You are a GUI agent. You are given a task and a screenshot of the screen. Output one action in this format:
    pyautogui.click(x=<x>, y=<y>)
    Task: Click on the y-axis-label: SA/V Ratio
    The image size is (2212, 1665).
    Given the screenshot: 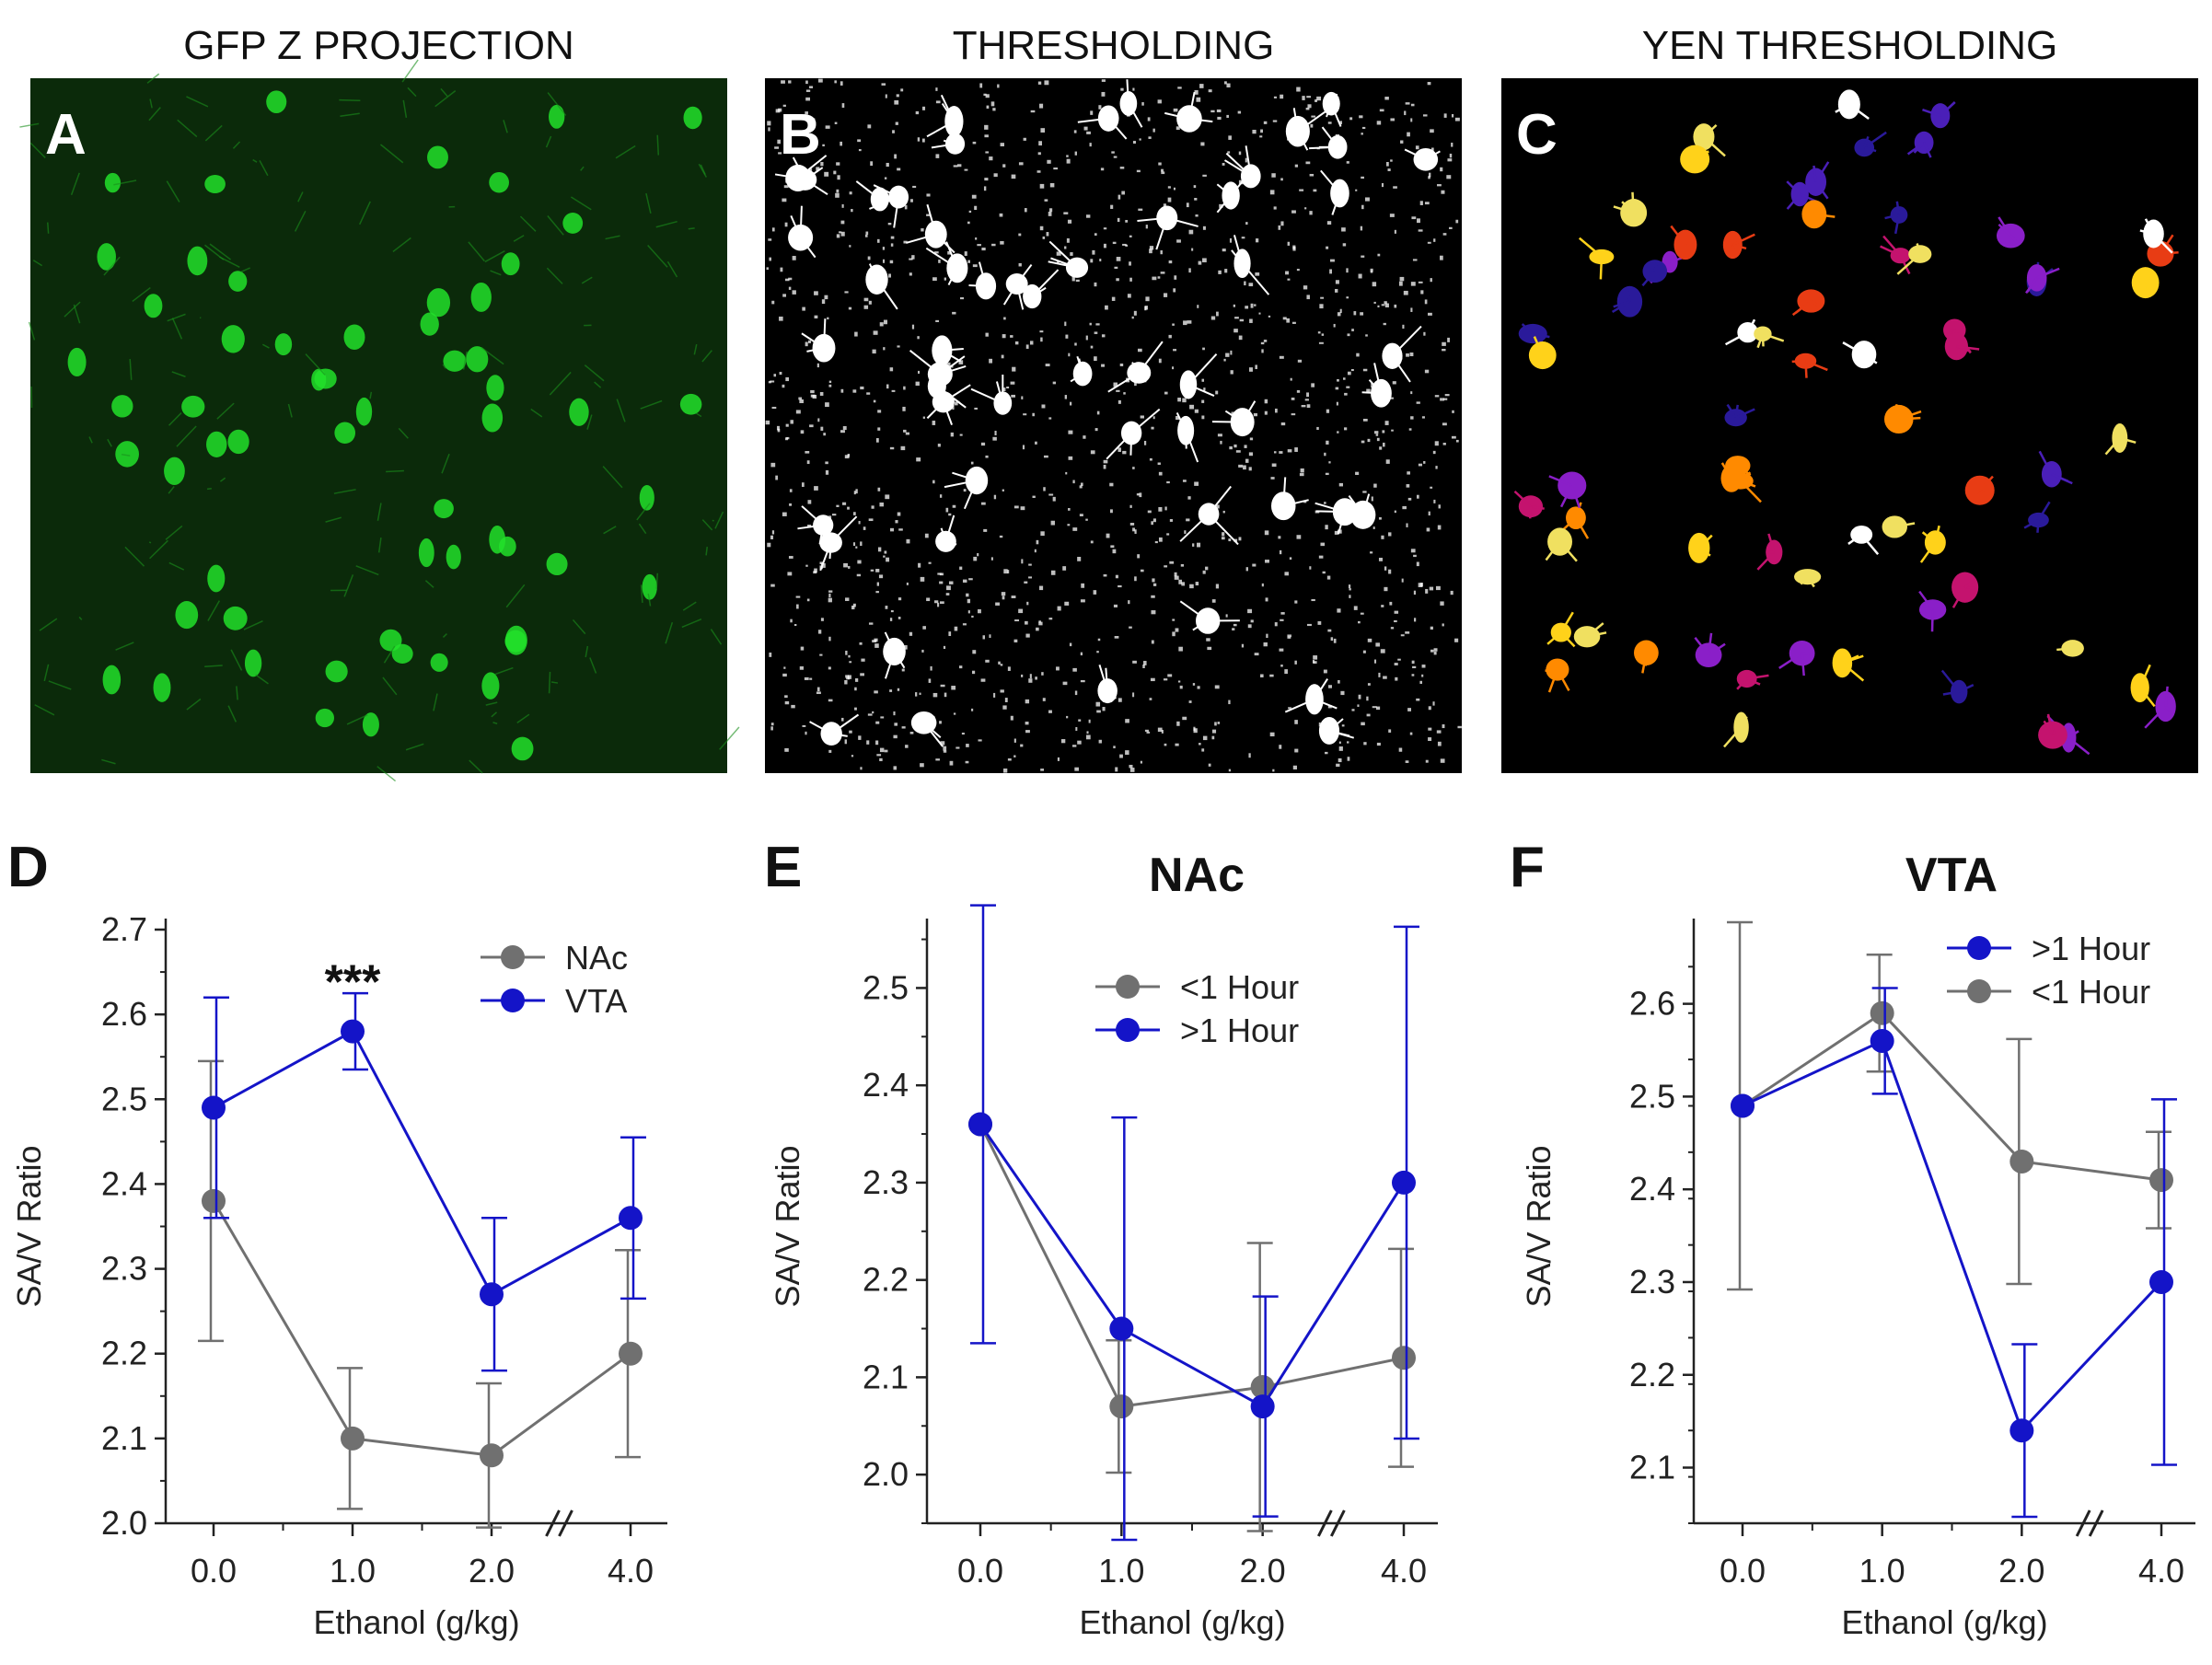 What is the action you would take?
    pyautogui.click(x=787, y=1226)
    